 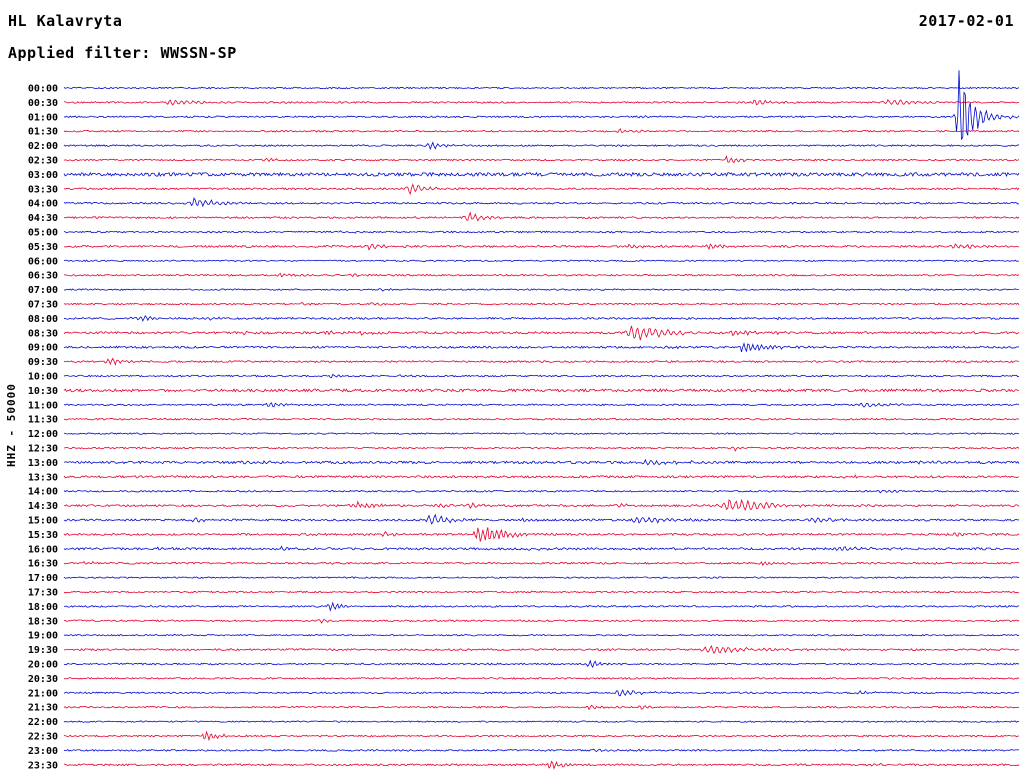 I want to click on time-label: 06:30, so click(x=43, y=276).